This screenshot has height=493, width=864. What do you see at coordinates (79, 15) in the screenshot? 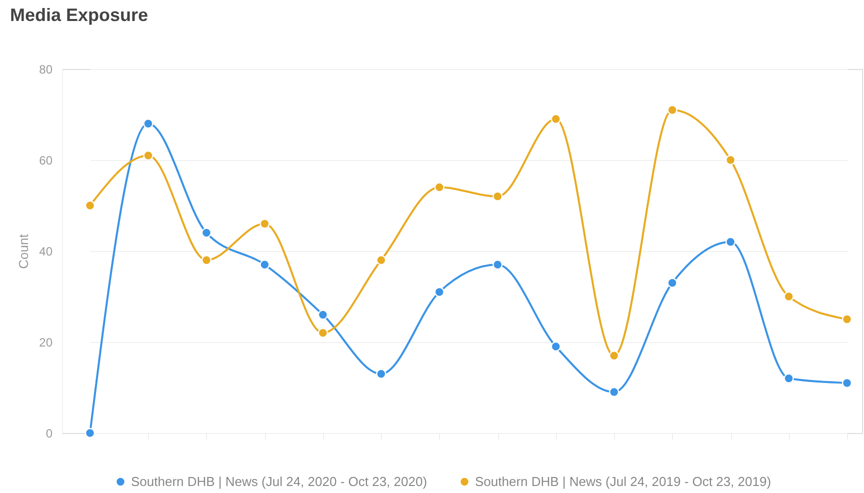
I see `chart-title: Media Exposure` at bounding box center [79, 15].